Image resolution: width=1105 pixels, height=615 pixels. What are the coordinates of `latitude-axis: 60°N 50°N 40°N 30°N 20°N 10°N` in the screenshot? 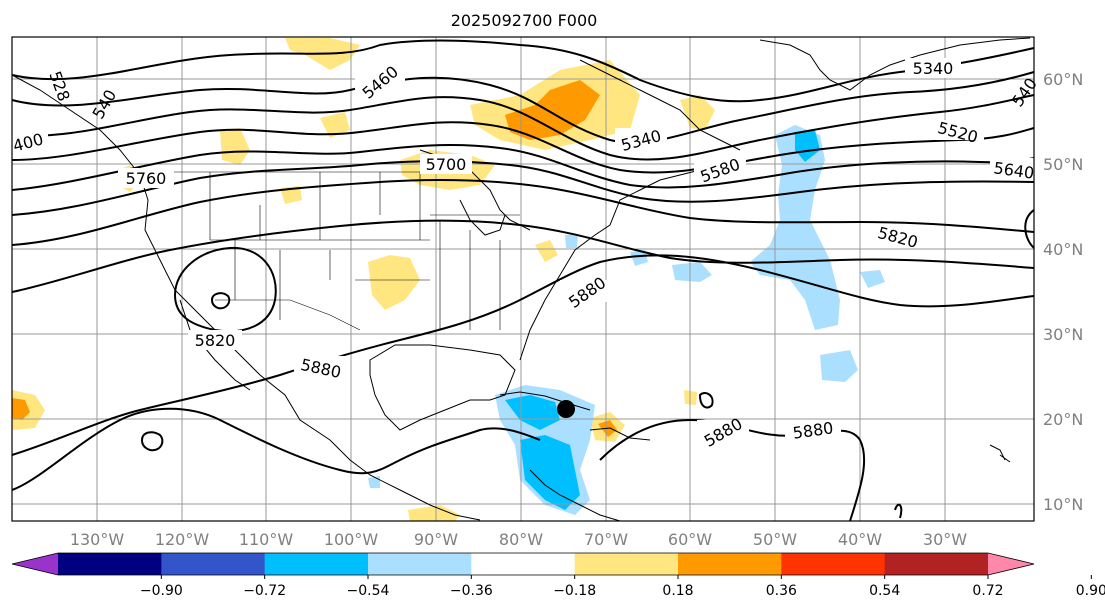 It's located at (1063, 292).